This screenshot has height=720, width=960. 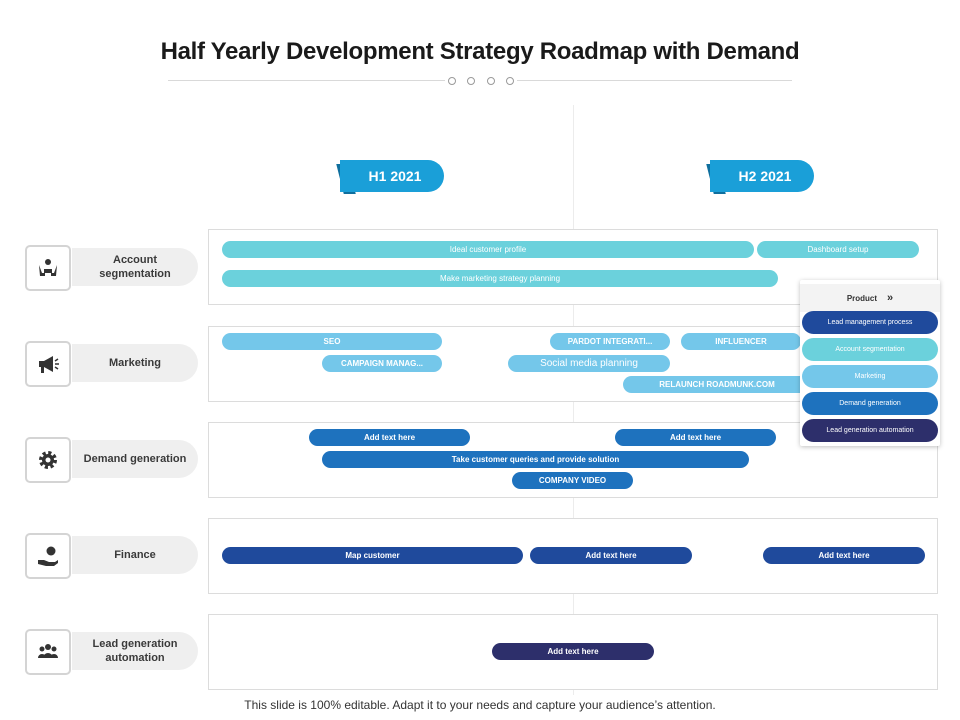 What do you see at coordinates (890, 298) in the screenshot?
I see `double-chevron-right-icon: »` at bounding box center [890, 298].